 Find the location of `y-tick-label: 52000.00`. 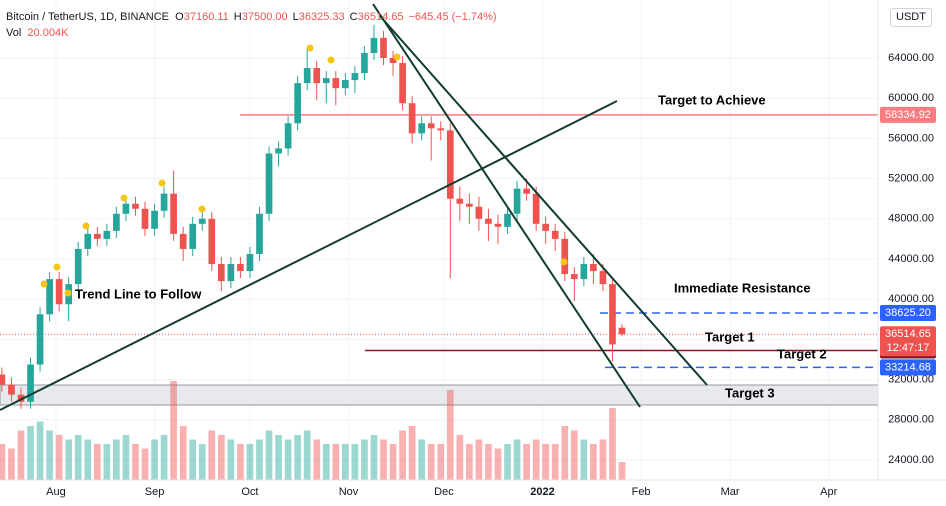

y-tick-label: 52000.00 is located at coordinates (911, 178).